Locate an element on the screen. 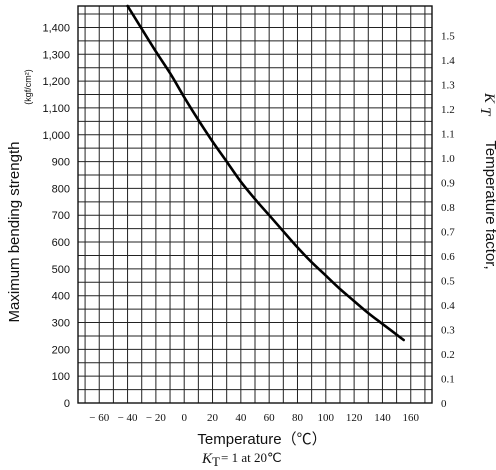 The width and height of the screenshot is (496, 470). y-right-tick-label: 0.7 is located at coordinates (448, 232).